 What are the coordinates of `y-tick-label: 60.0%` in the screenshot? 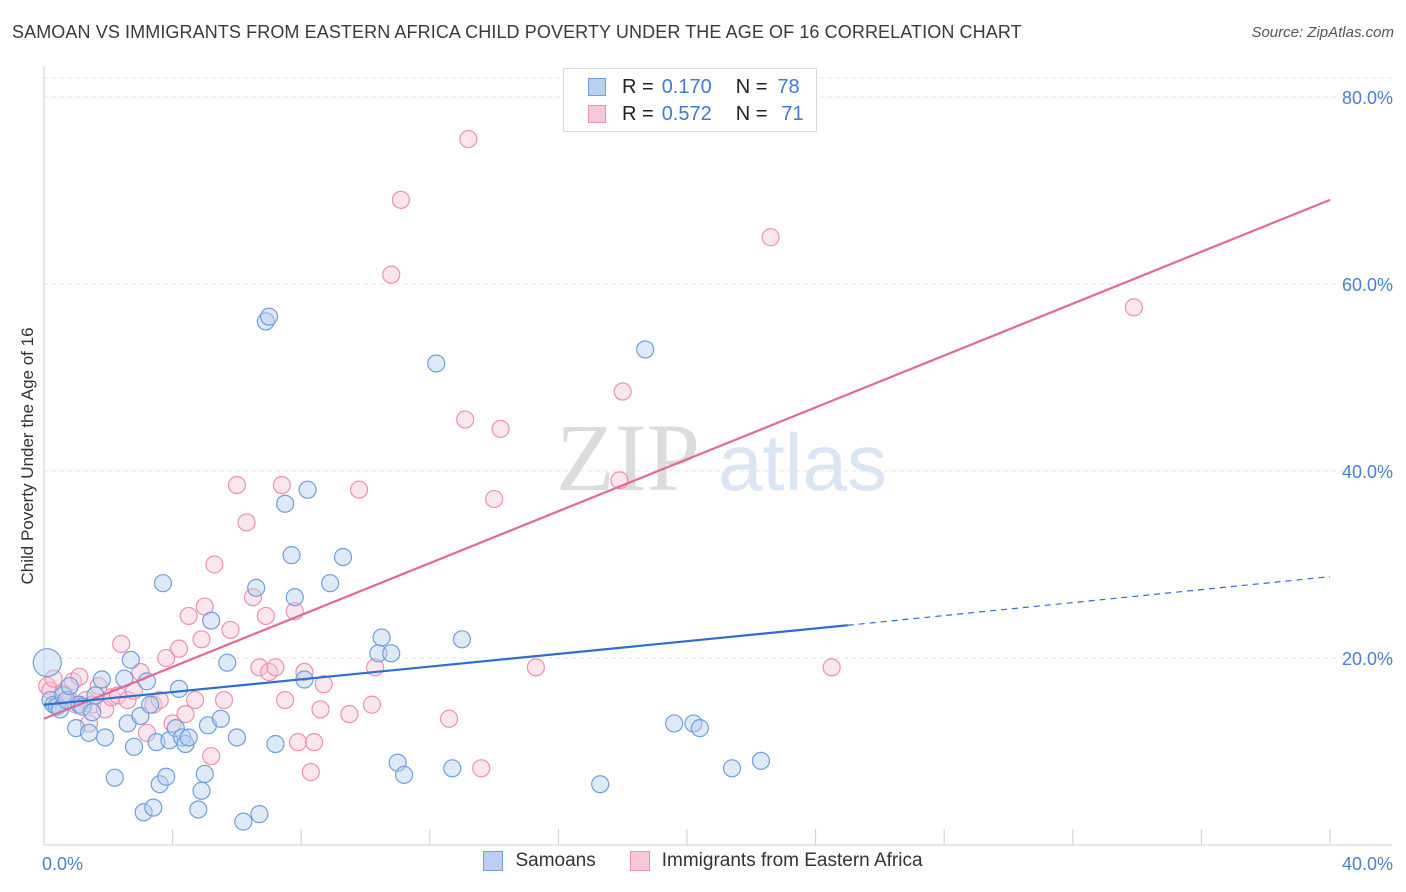 It's located at (1367, 285).